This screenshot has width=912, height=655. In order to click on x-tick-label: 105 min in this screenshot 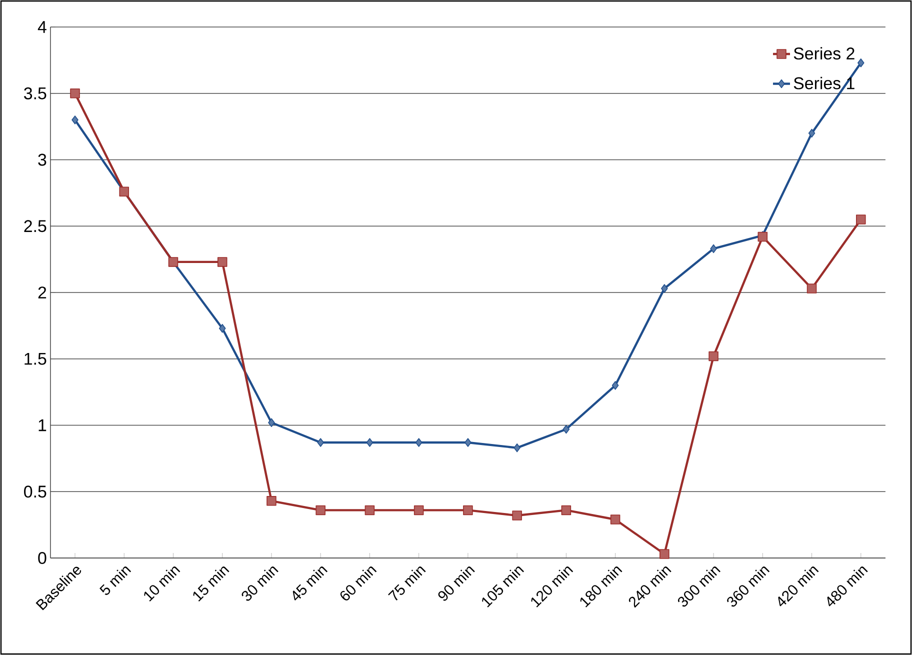, I will do `click(503, 587)`.